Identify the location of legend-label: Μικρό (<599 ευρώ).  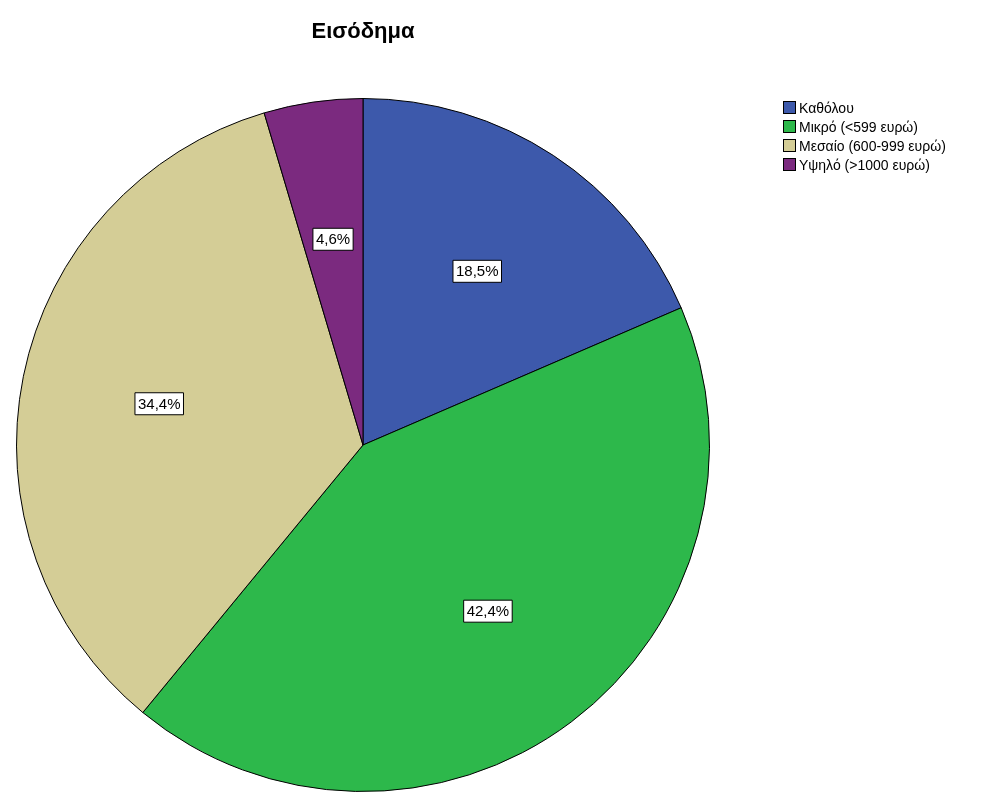
(858, 126).